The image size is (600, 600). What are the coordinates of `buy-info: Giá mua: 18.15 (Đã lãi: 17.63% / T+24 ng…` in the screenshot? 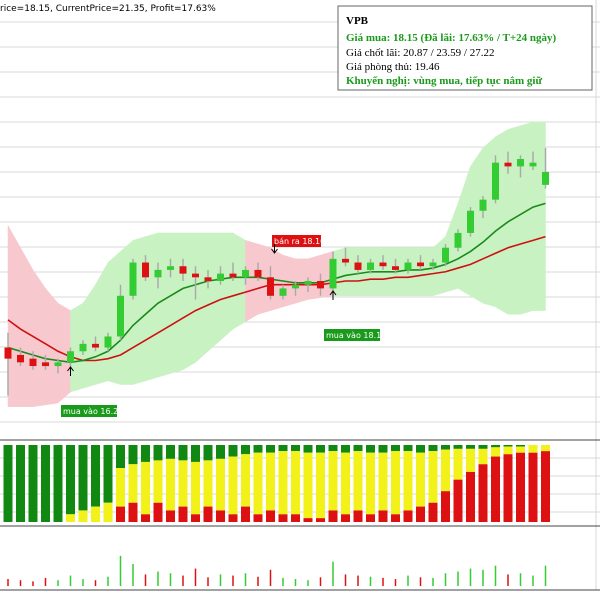 It's located at (451, 38).